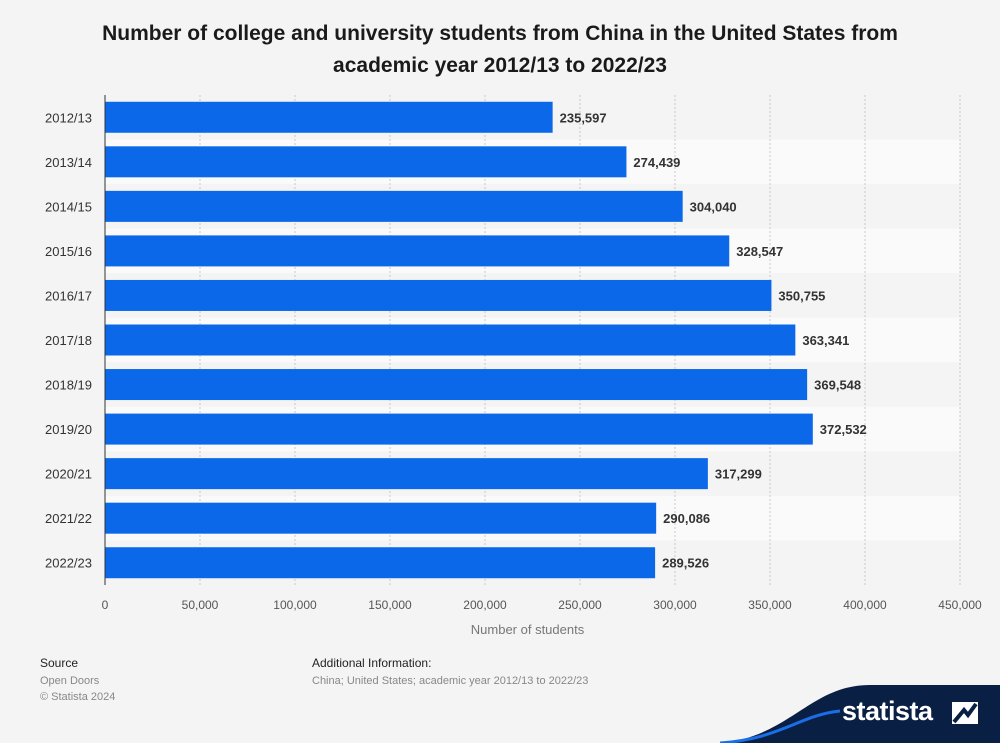  Describe the element at coordinates (960, 605) in the screenshot. I see `x-tick-label: 450,000` at that location.